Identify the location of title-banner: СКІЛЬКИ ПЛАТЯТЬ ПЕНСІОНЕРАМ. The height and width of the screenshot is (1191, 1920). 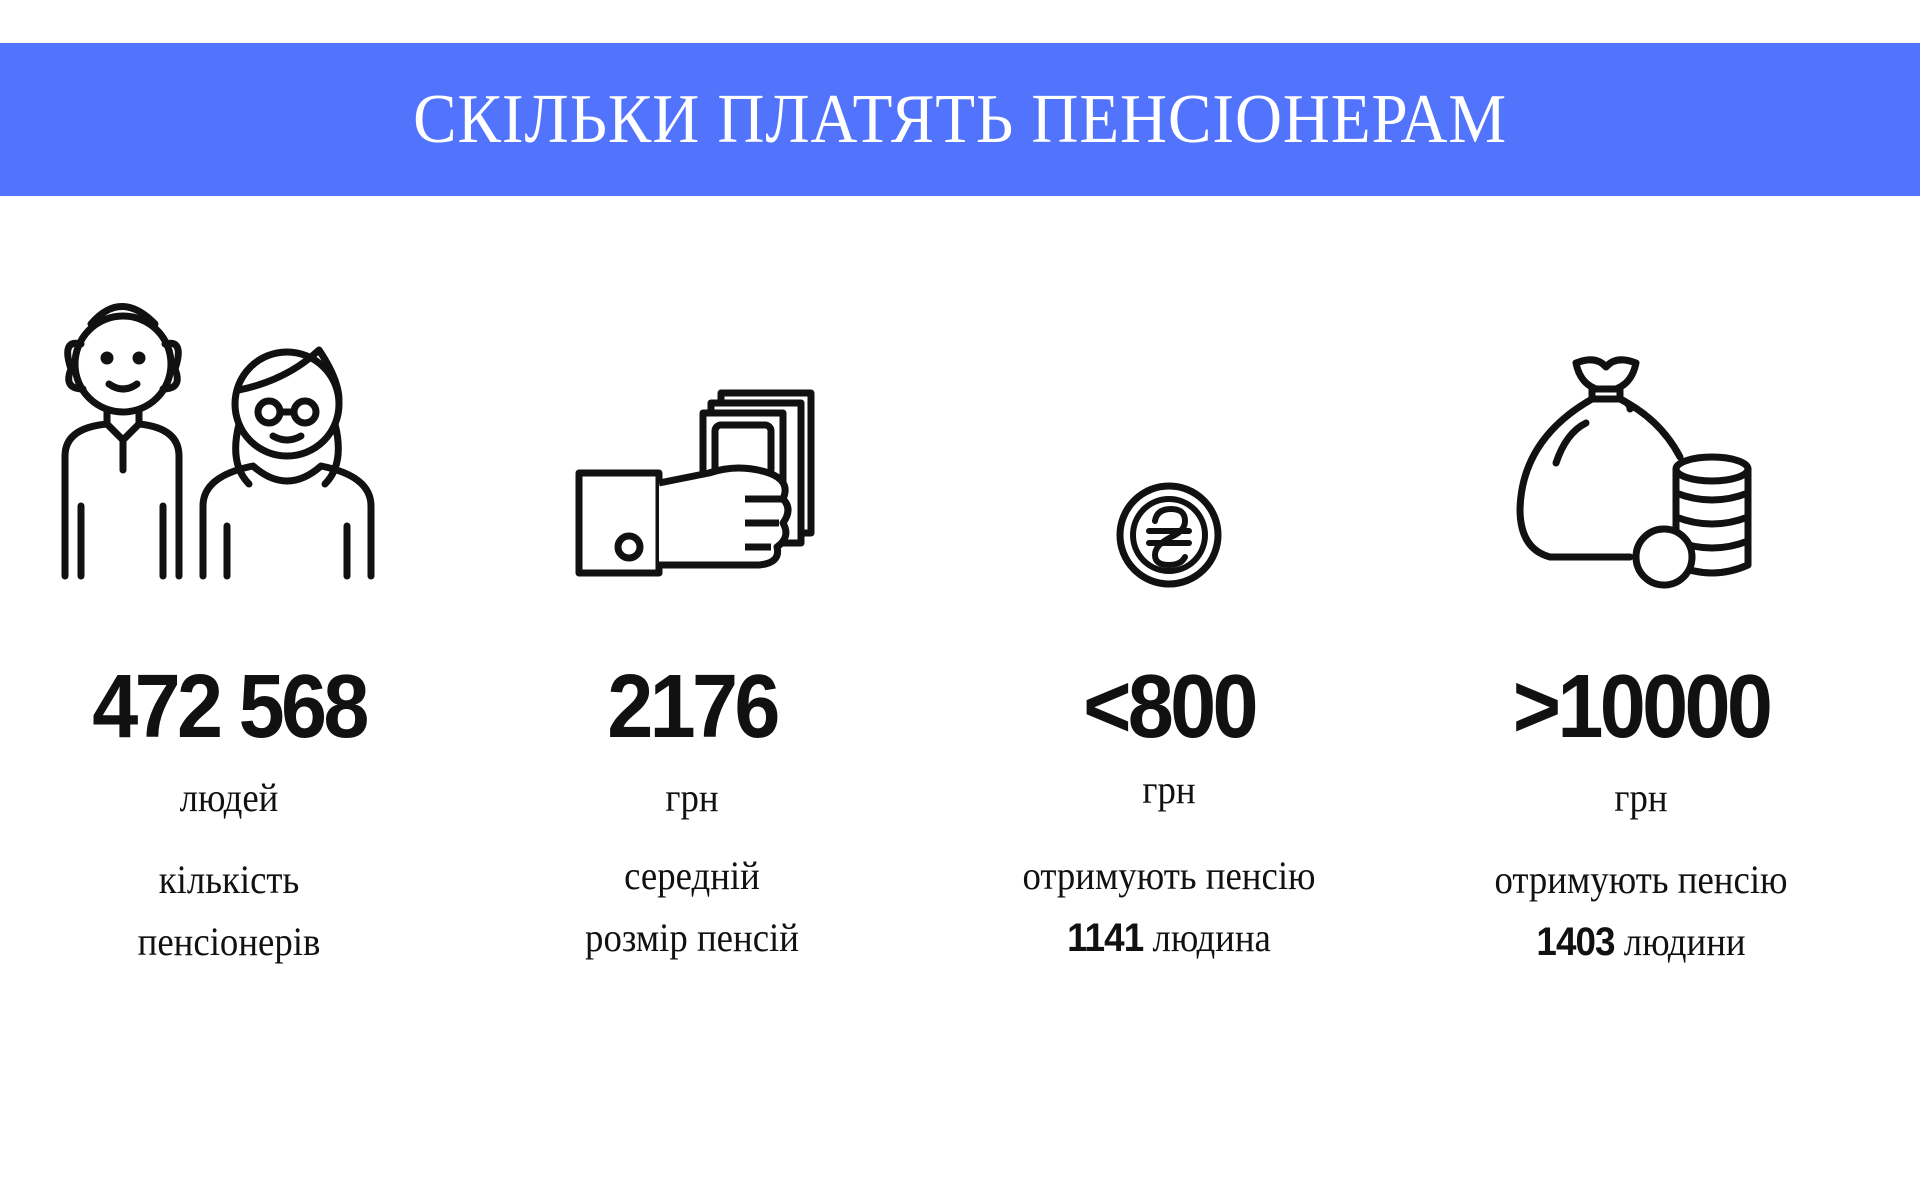
(960, 119).